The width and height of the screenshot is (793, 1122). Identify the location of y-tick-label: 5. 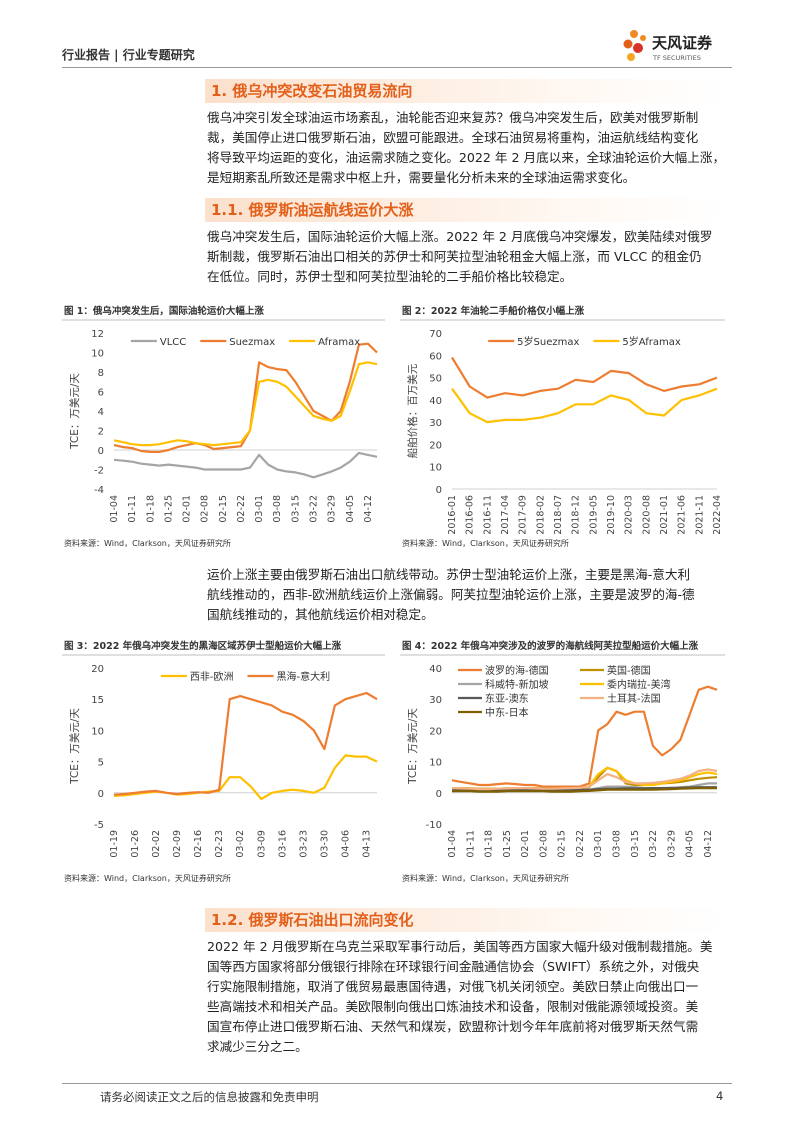
(101, 763).